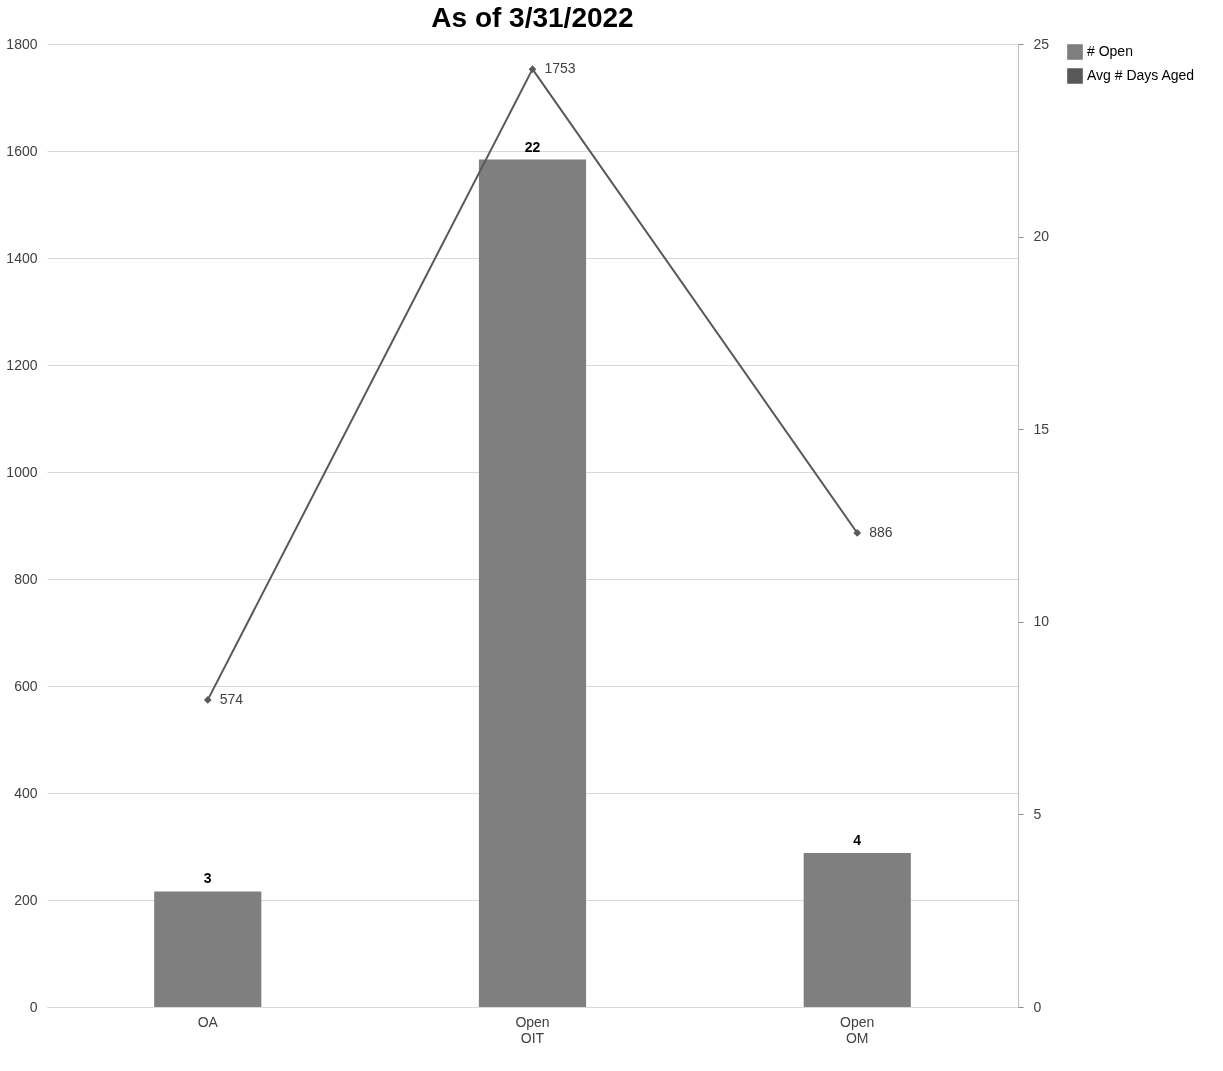  Describe the element at coordinates (1041, 236) in the screenshot. I see `y2-tick-label: 20` at that location.